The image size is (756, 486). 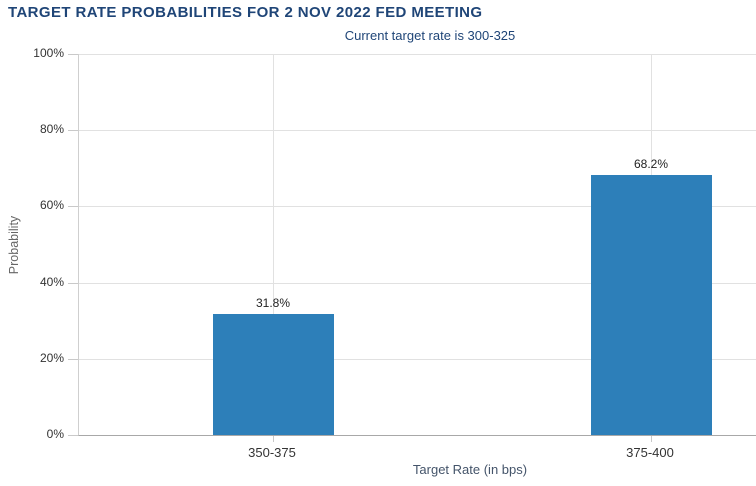 What do you see at coordinates (51, 281) in the screenshot?
I see `y-tick-label: 40%` at bounding box center [51, 281].